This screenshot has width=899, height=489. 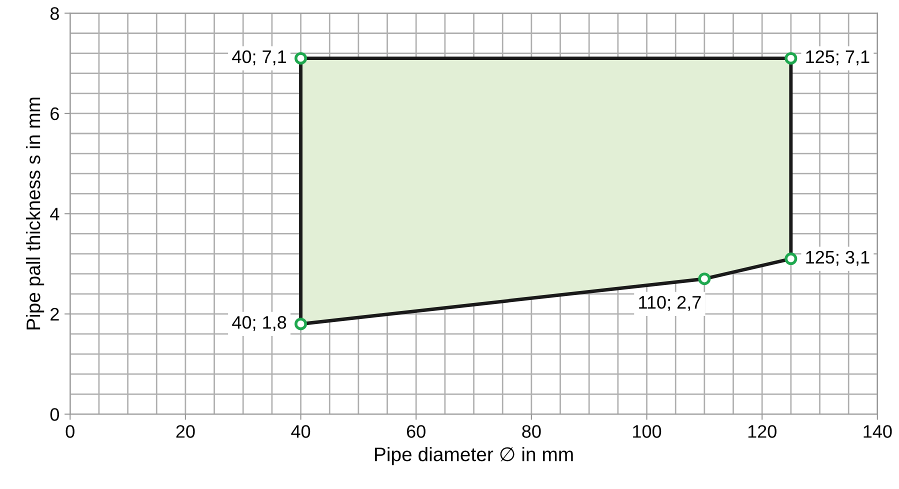 What do you see at coordinates (55, 214) in the screenshot?
I see `y-tick-label: 4` at bounding box center [55, 214].